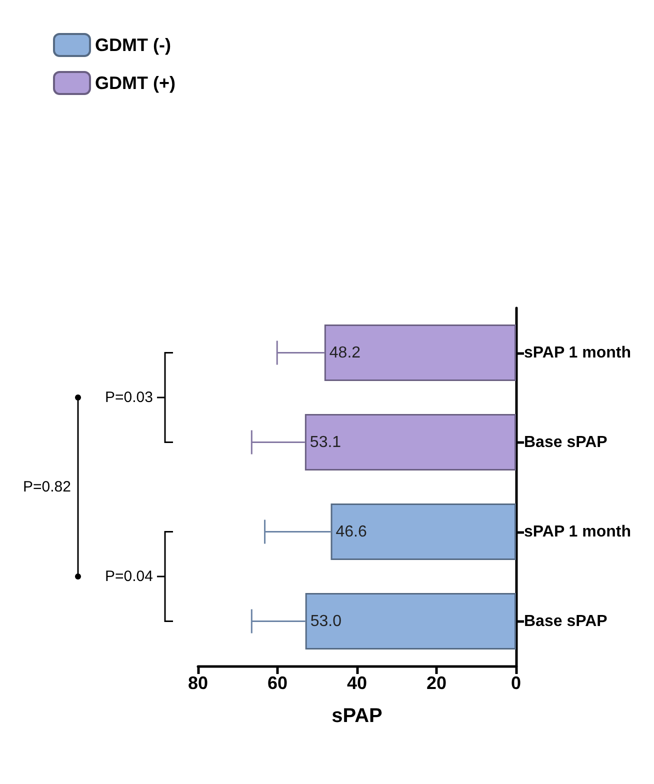 This screenshot has width=654, height=784. I want to click on text: P=0.03, so click(129, 397).